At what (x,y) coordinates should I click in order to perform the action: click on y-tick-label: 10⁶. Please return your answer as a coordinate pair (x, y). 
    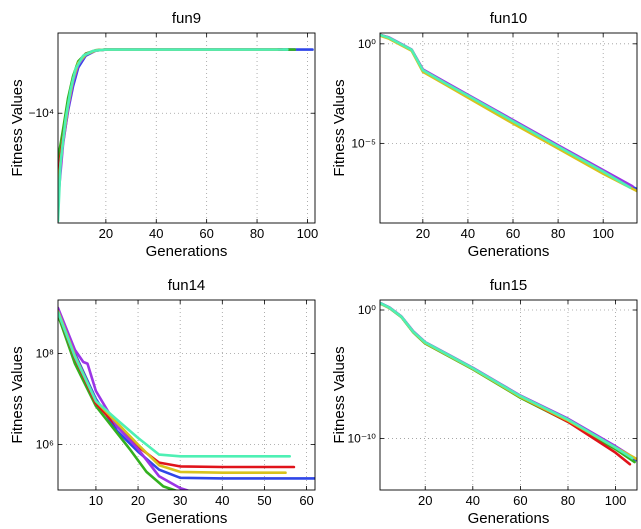
    Looking at the image, I should click on (45, 445).